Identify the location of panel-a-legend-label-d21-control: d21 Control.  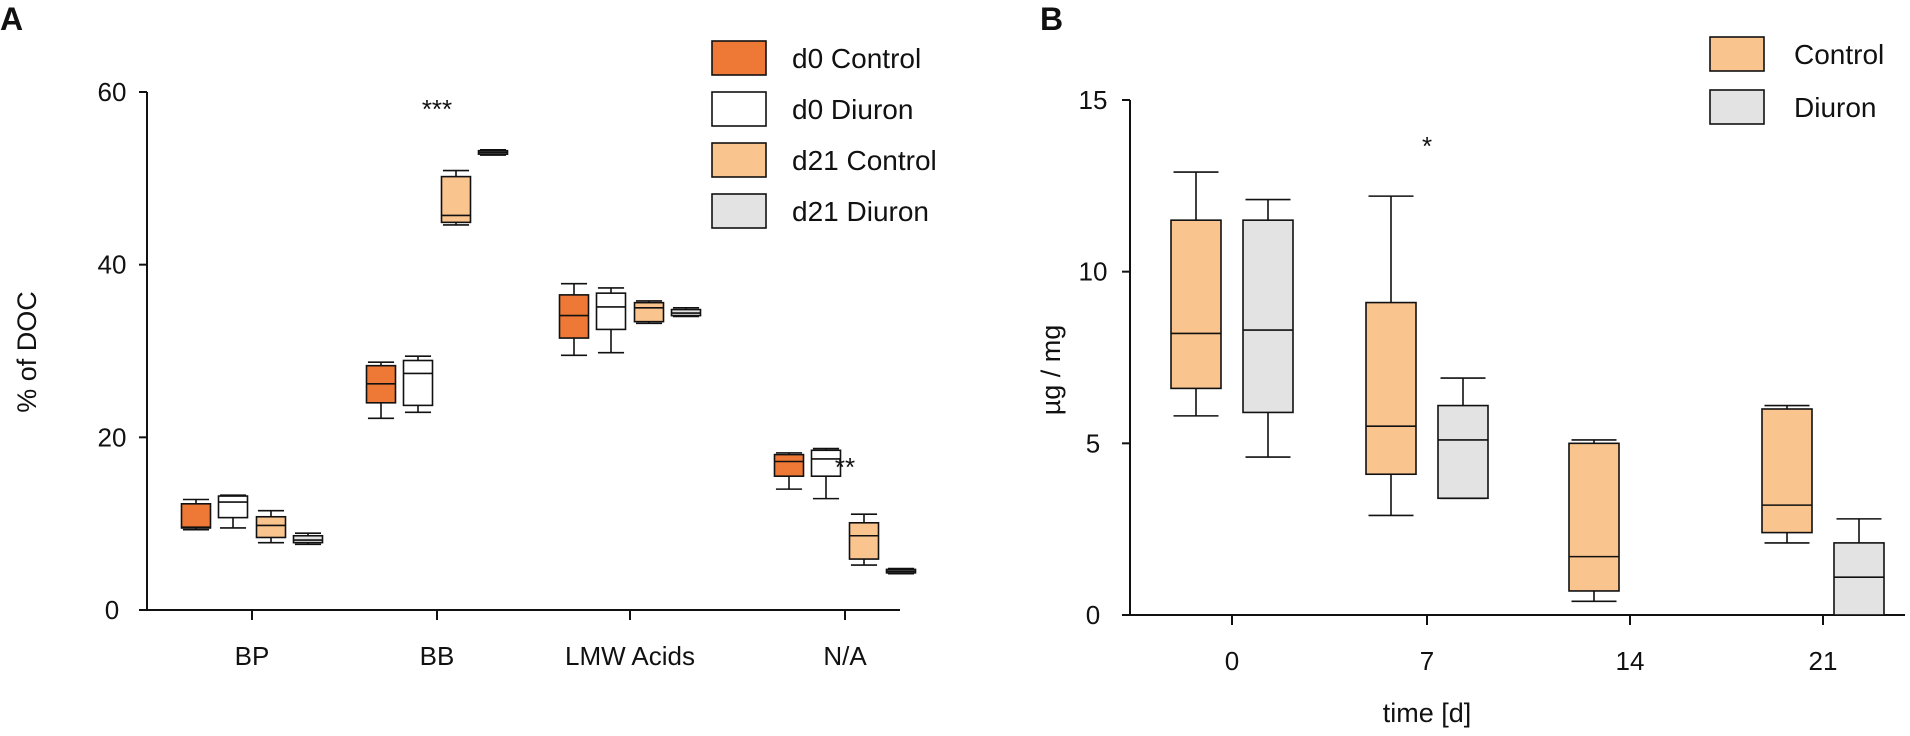
(864, 160).